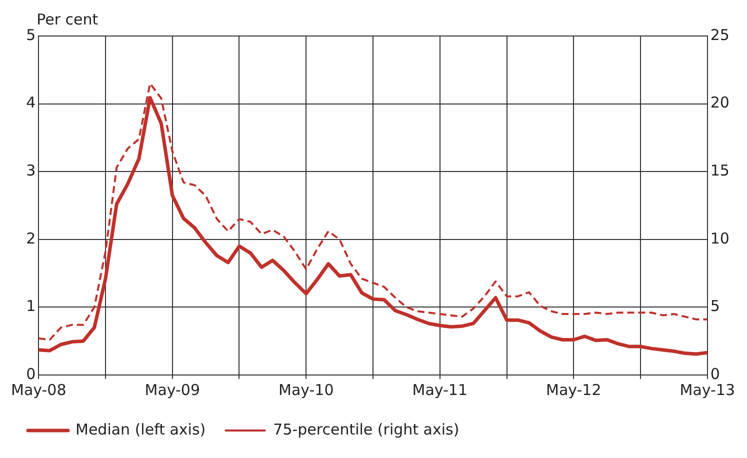 Image resolution: width=747 pixels, height=458 pixels. What do you see at coordinates (31, 170) in the screenshot?
I see `y-tick-label: 3` at bounding box center [31, 170].